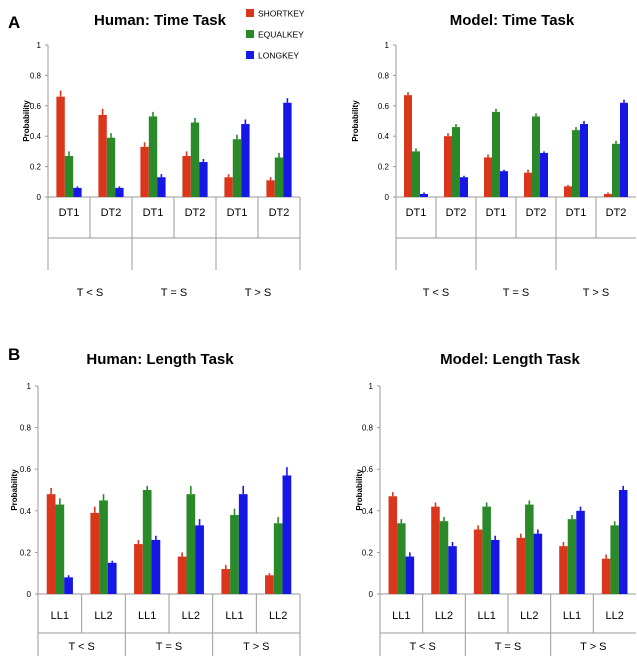 Image resolution: width=637 pixels, height=656 pixels. I want to click on legend-swatch-longkey, so click(250, 55).